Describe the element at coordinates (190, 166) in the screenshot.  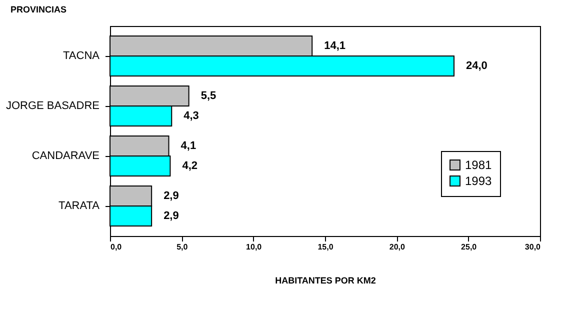
I see `data-label: 4,2` at that location.